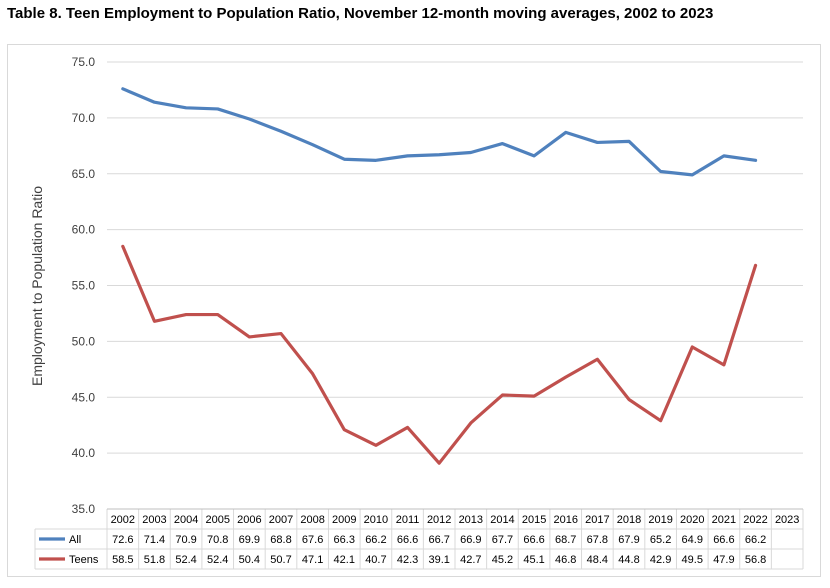  I want to click on y-tick-label: 60.0, so click(84, 230).